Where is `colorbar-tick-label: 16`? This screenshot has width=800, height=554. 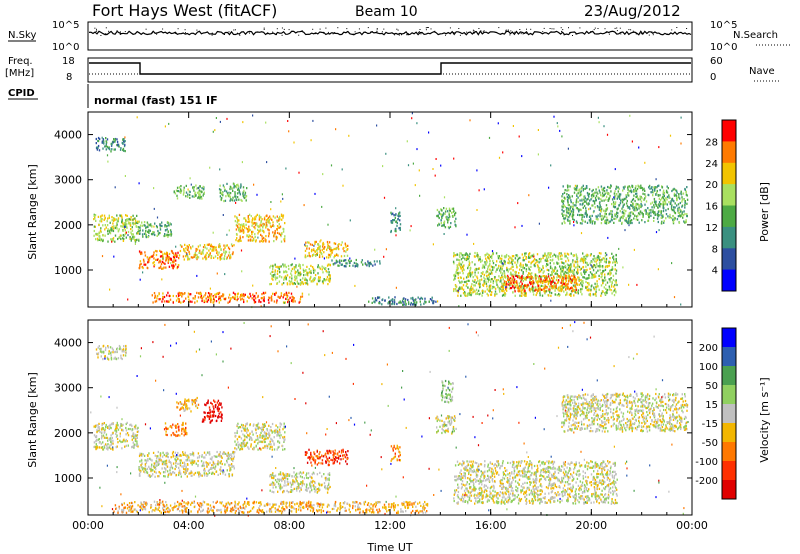 colorbar-tick-label: 16 is located at coordinates (711, 207).